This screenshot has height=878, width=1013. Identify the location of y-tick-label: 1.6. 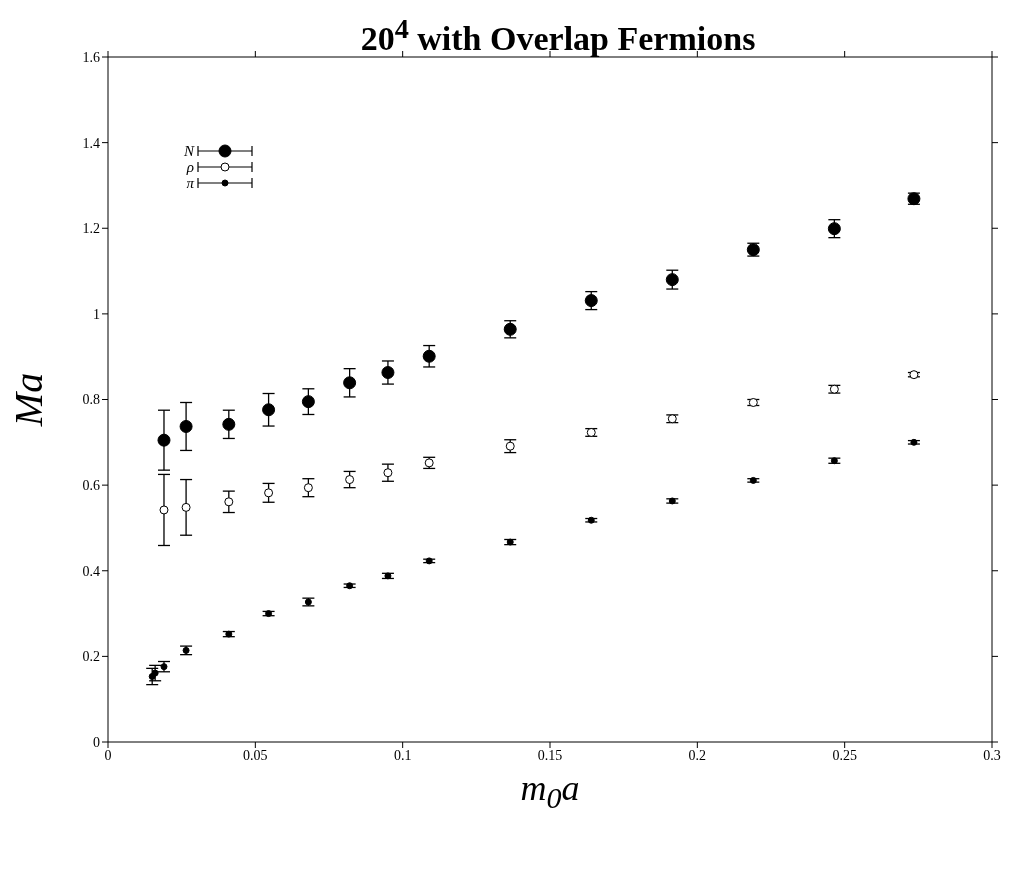
(91, 57).